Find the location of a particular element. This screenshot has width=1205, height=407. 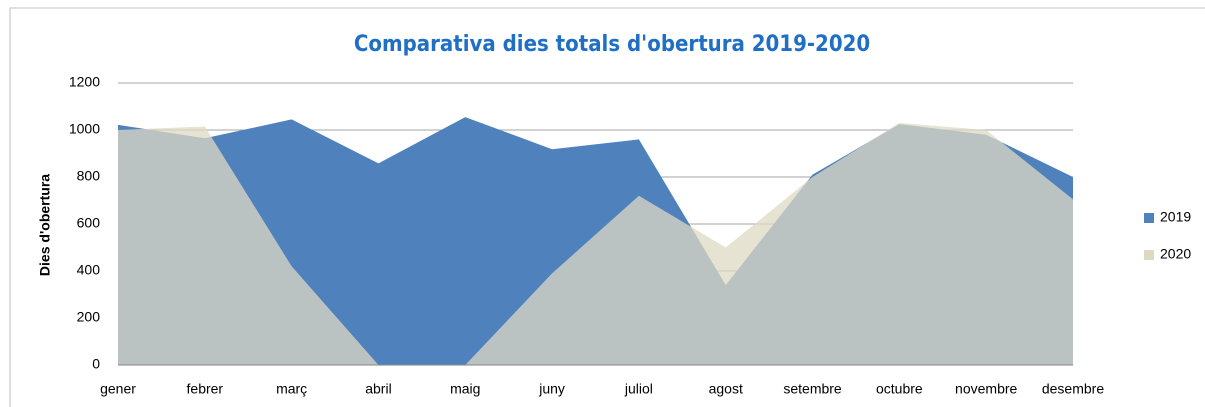

x-tick-label: març is located at coordinates (291, 389).